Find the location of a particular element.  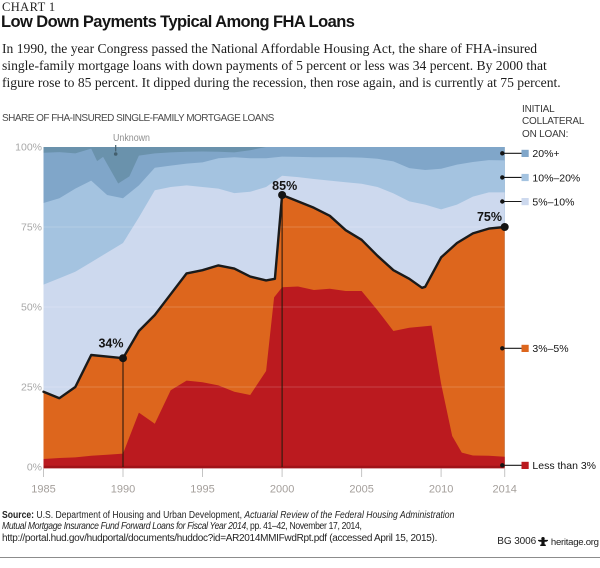

svg-text: 50% is located at coordinates (31, 308).